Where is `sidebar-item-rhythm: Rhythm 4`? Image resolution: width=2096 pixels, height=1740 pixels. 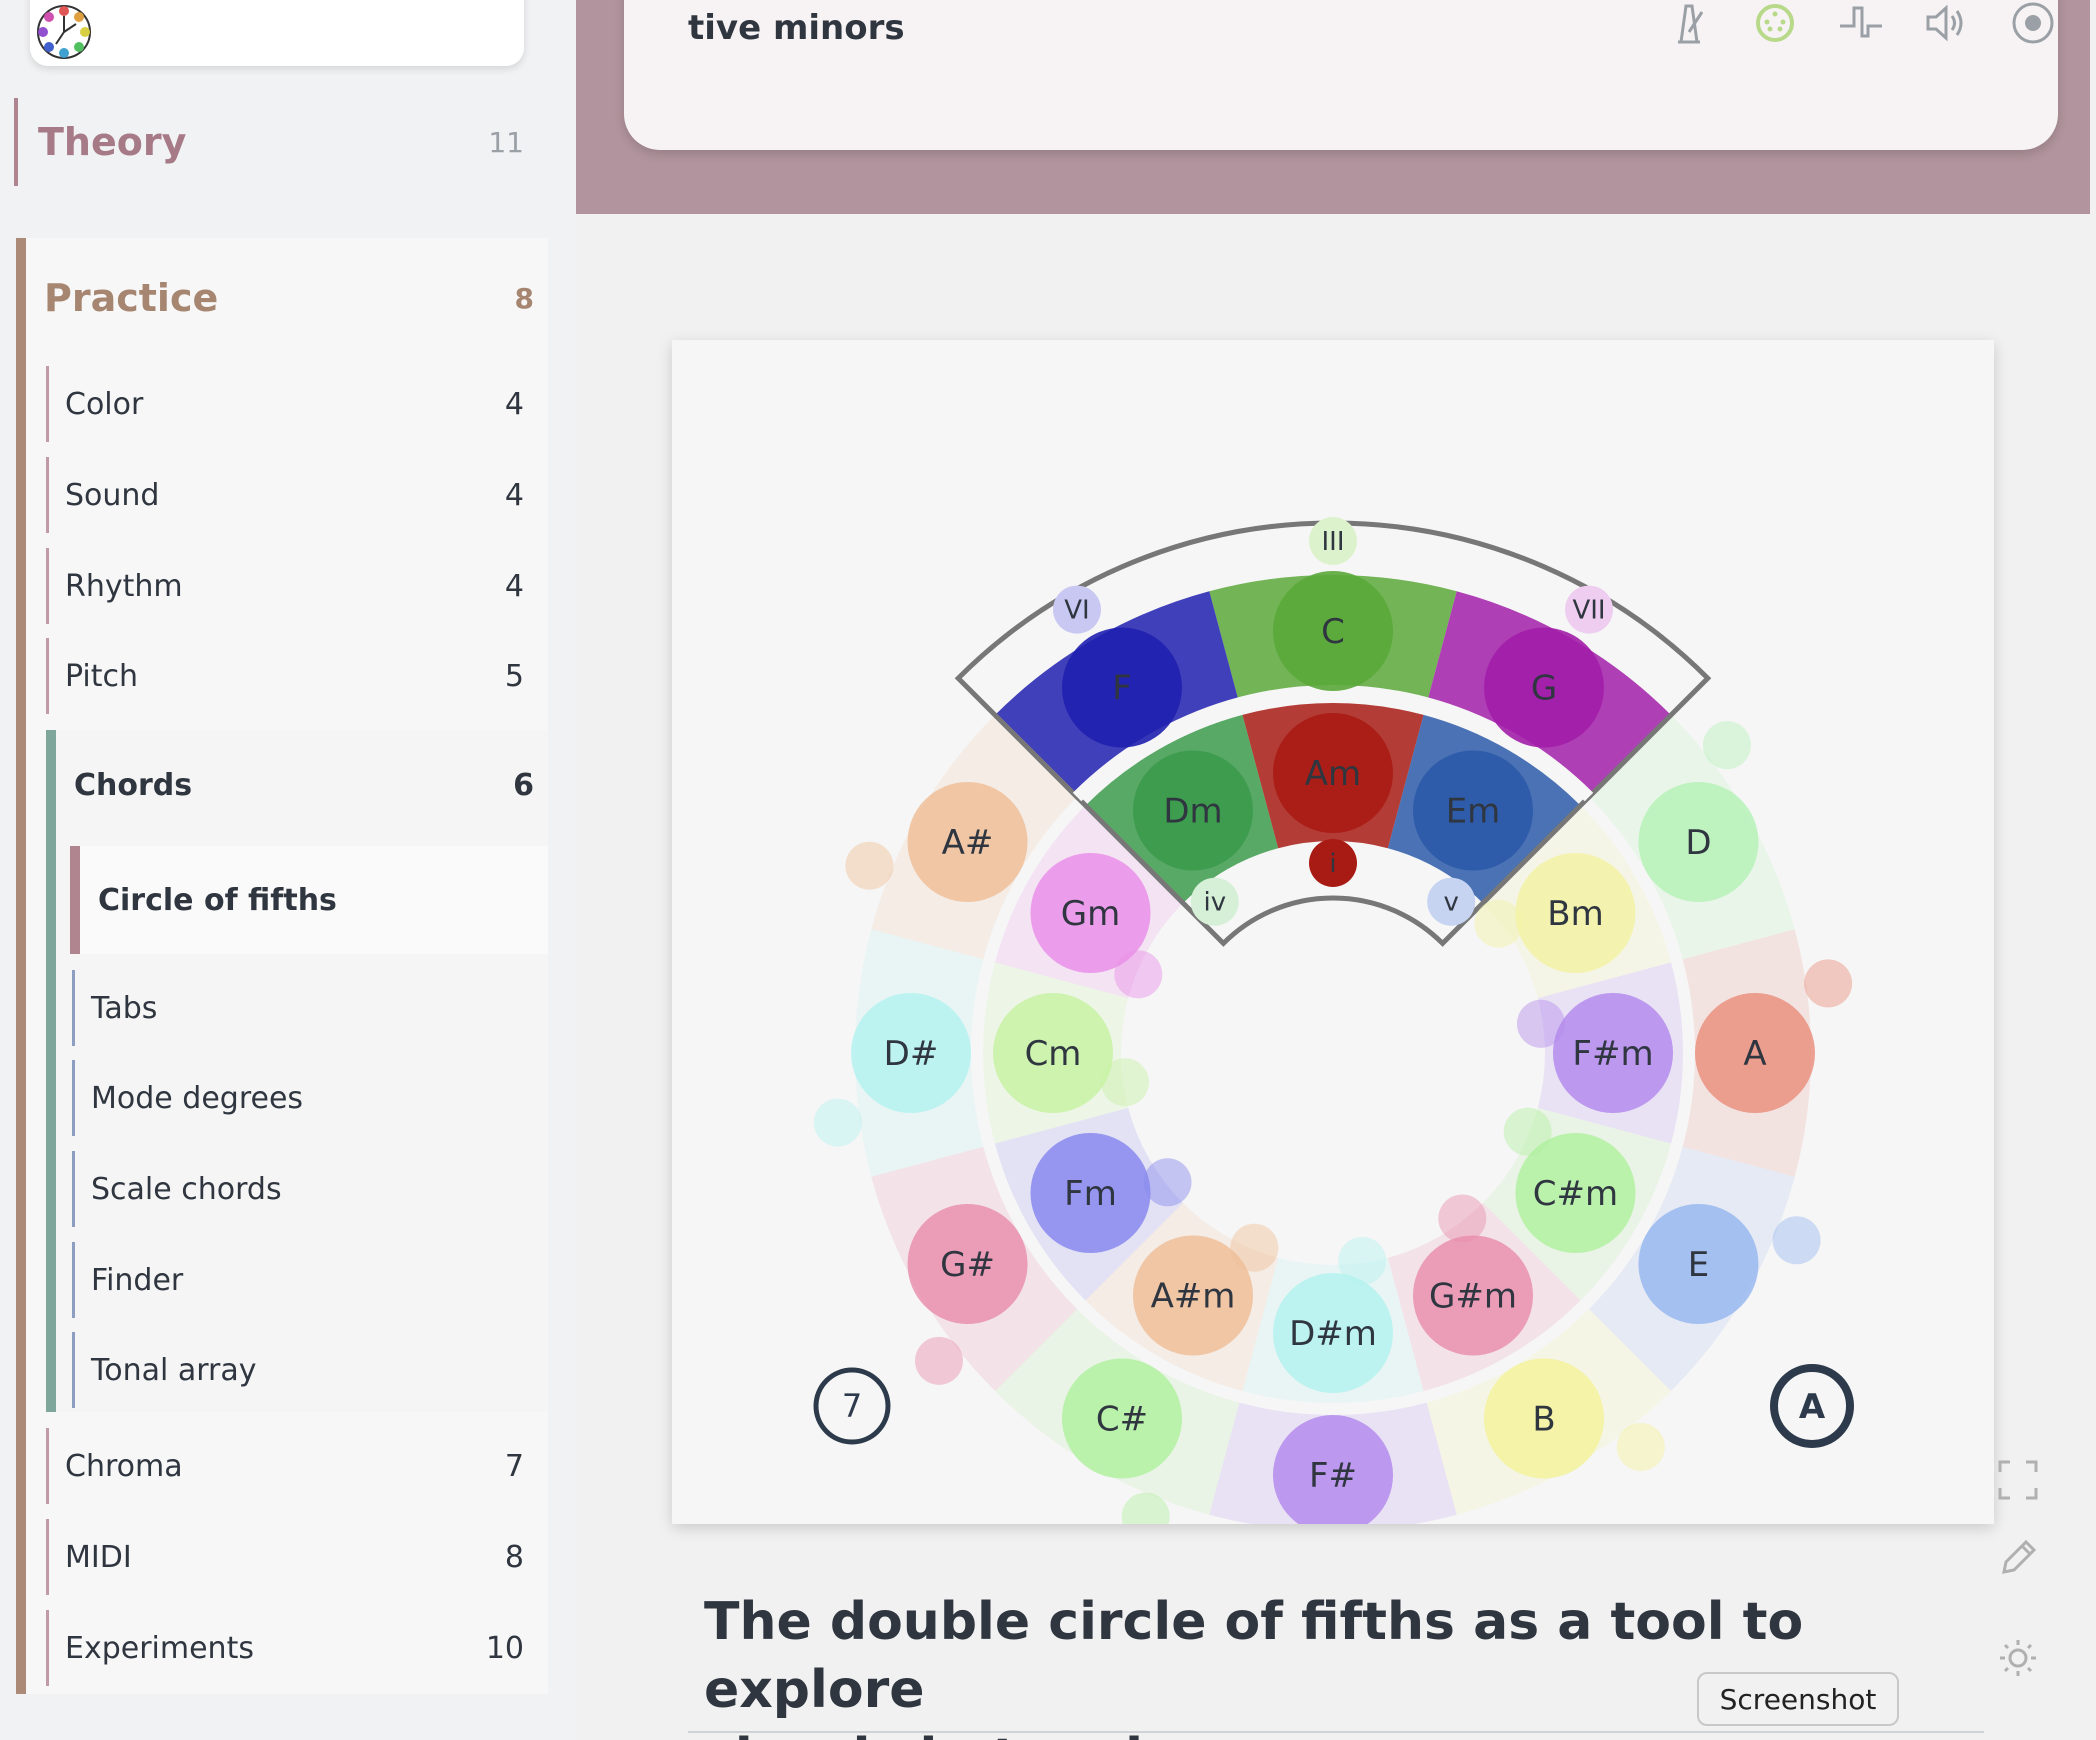
sidebar-item-rhythm: Rhythm 4 is located at coordinates (292, 586).